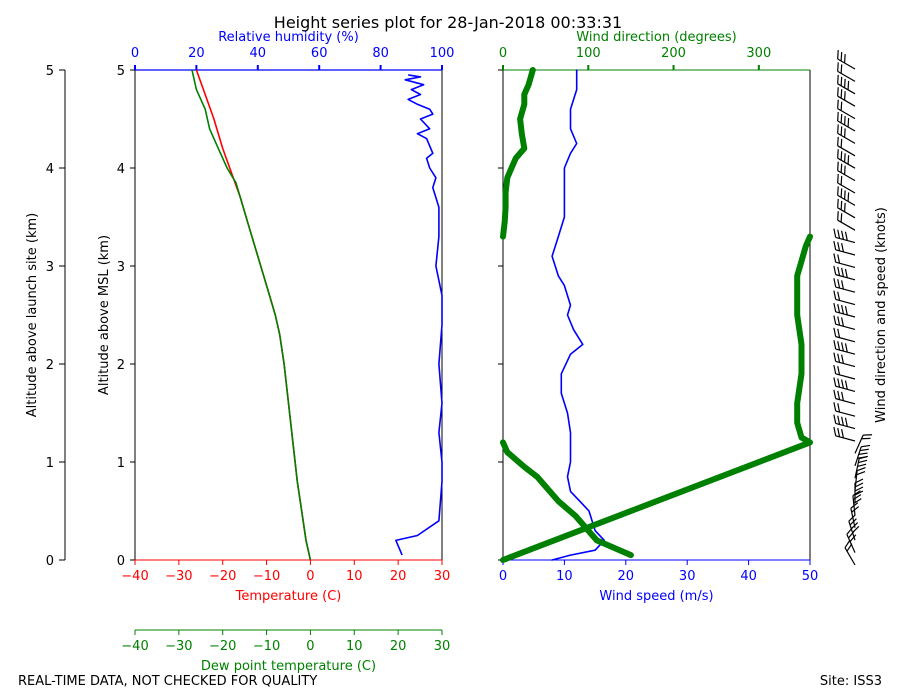  I want to click on msl-tick-label: 2, so click(121, 365).